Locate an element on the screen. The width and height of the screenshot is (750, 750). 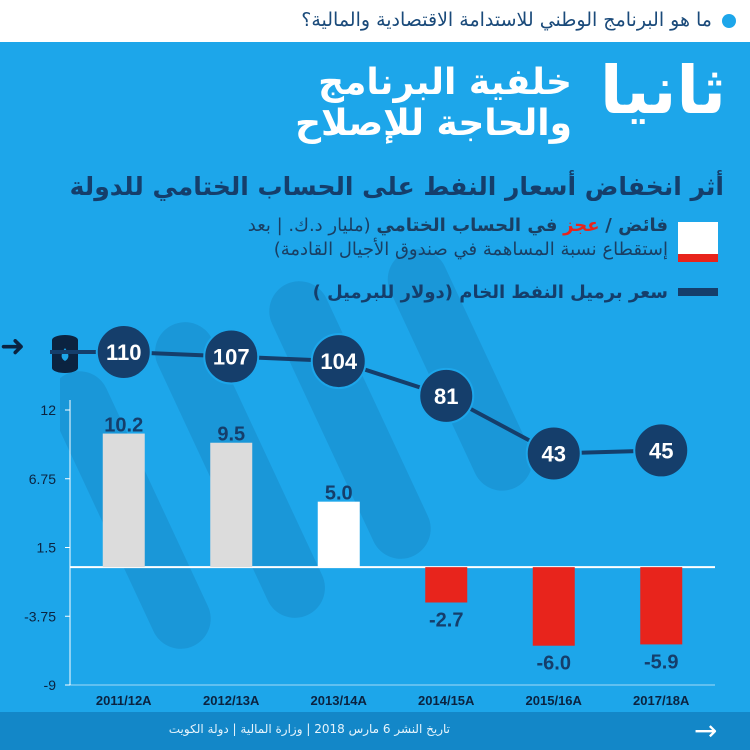
section-title-line2: والحاجة للإصلاح is located at coordinates (433, 124).